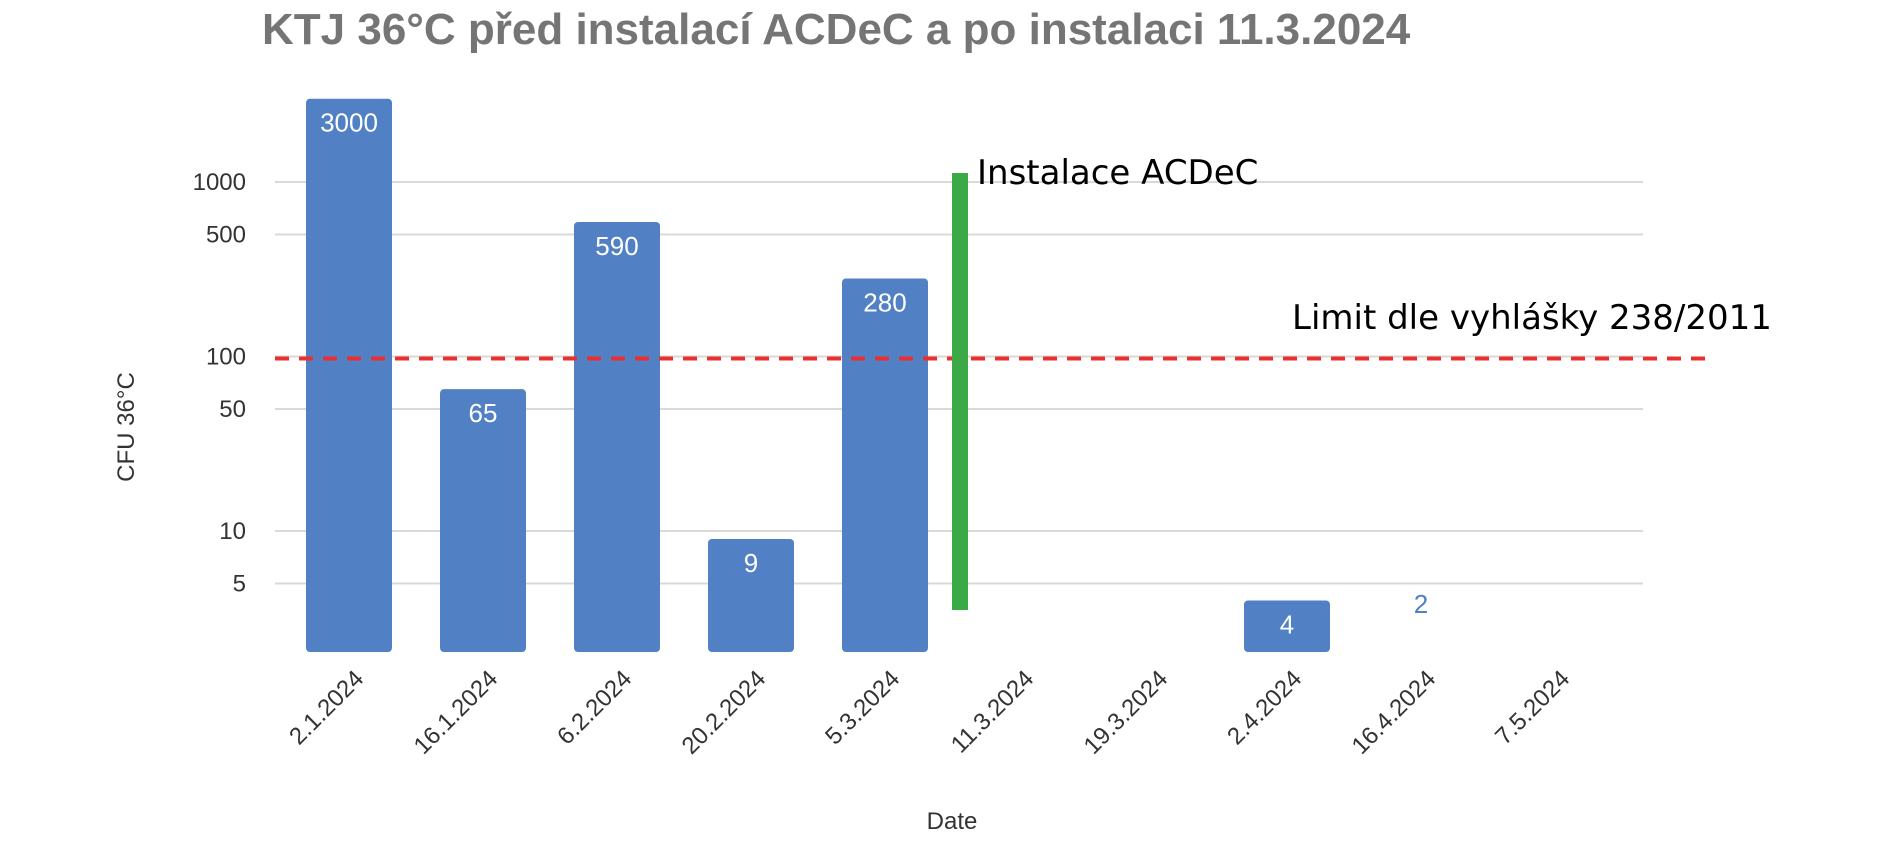  What do you see at coordinates (219, 383) in the screenshot?
I see `y-tick-labels: 1000 500 100 50 10 5` at bounding box center [219, 383].